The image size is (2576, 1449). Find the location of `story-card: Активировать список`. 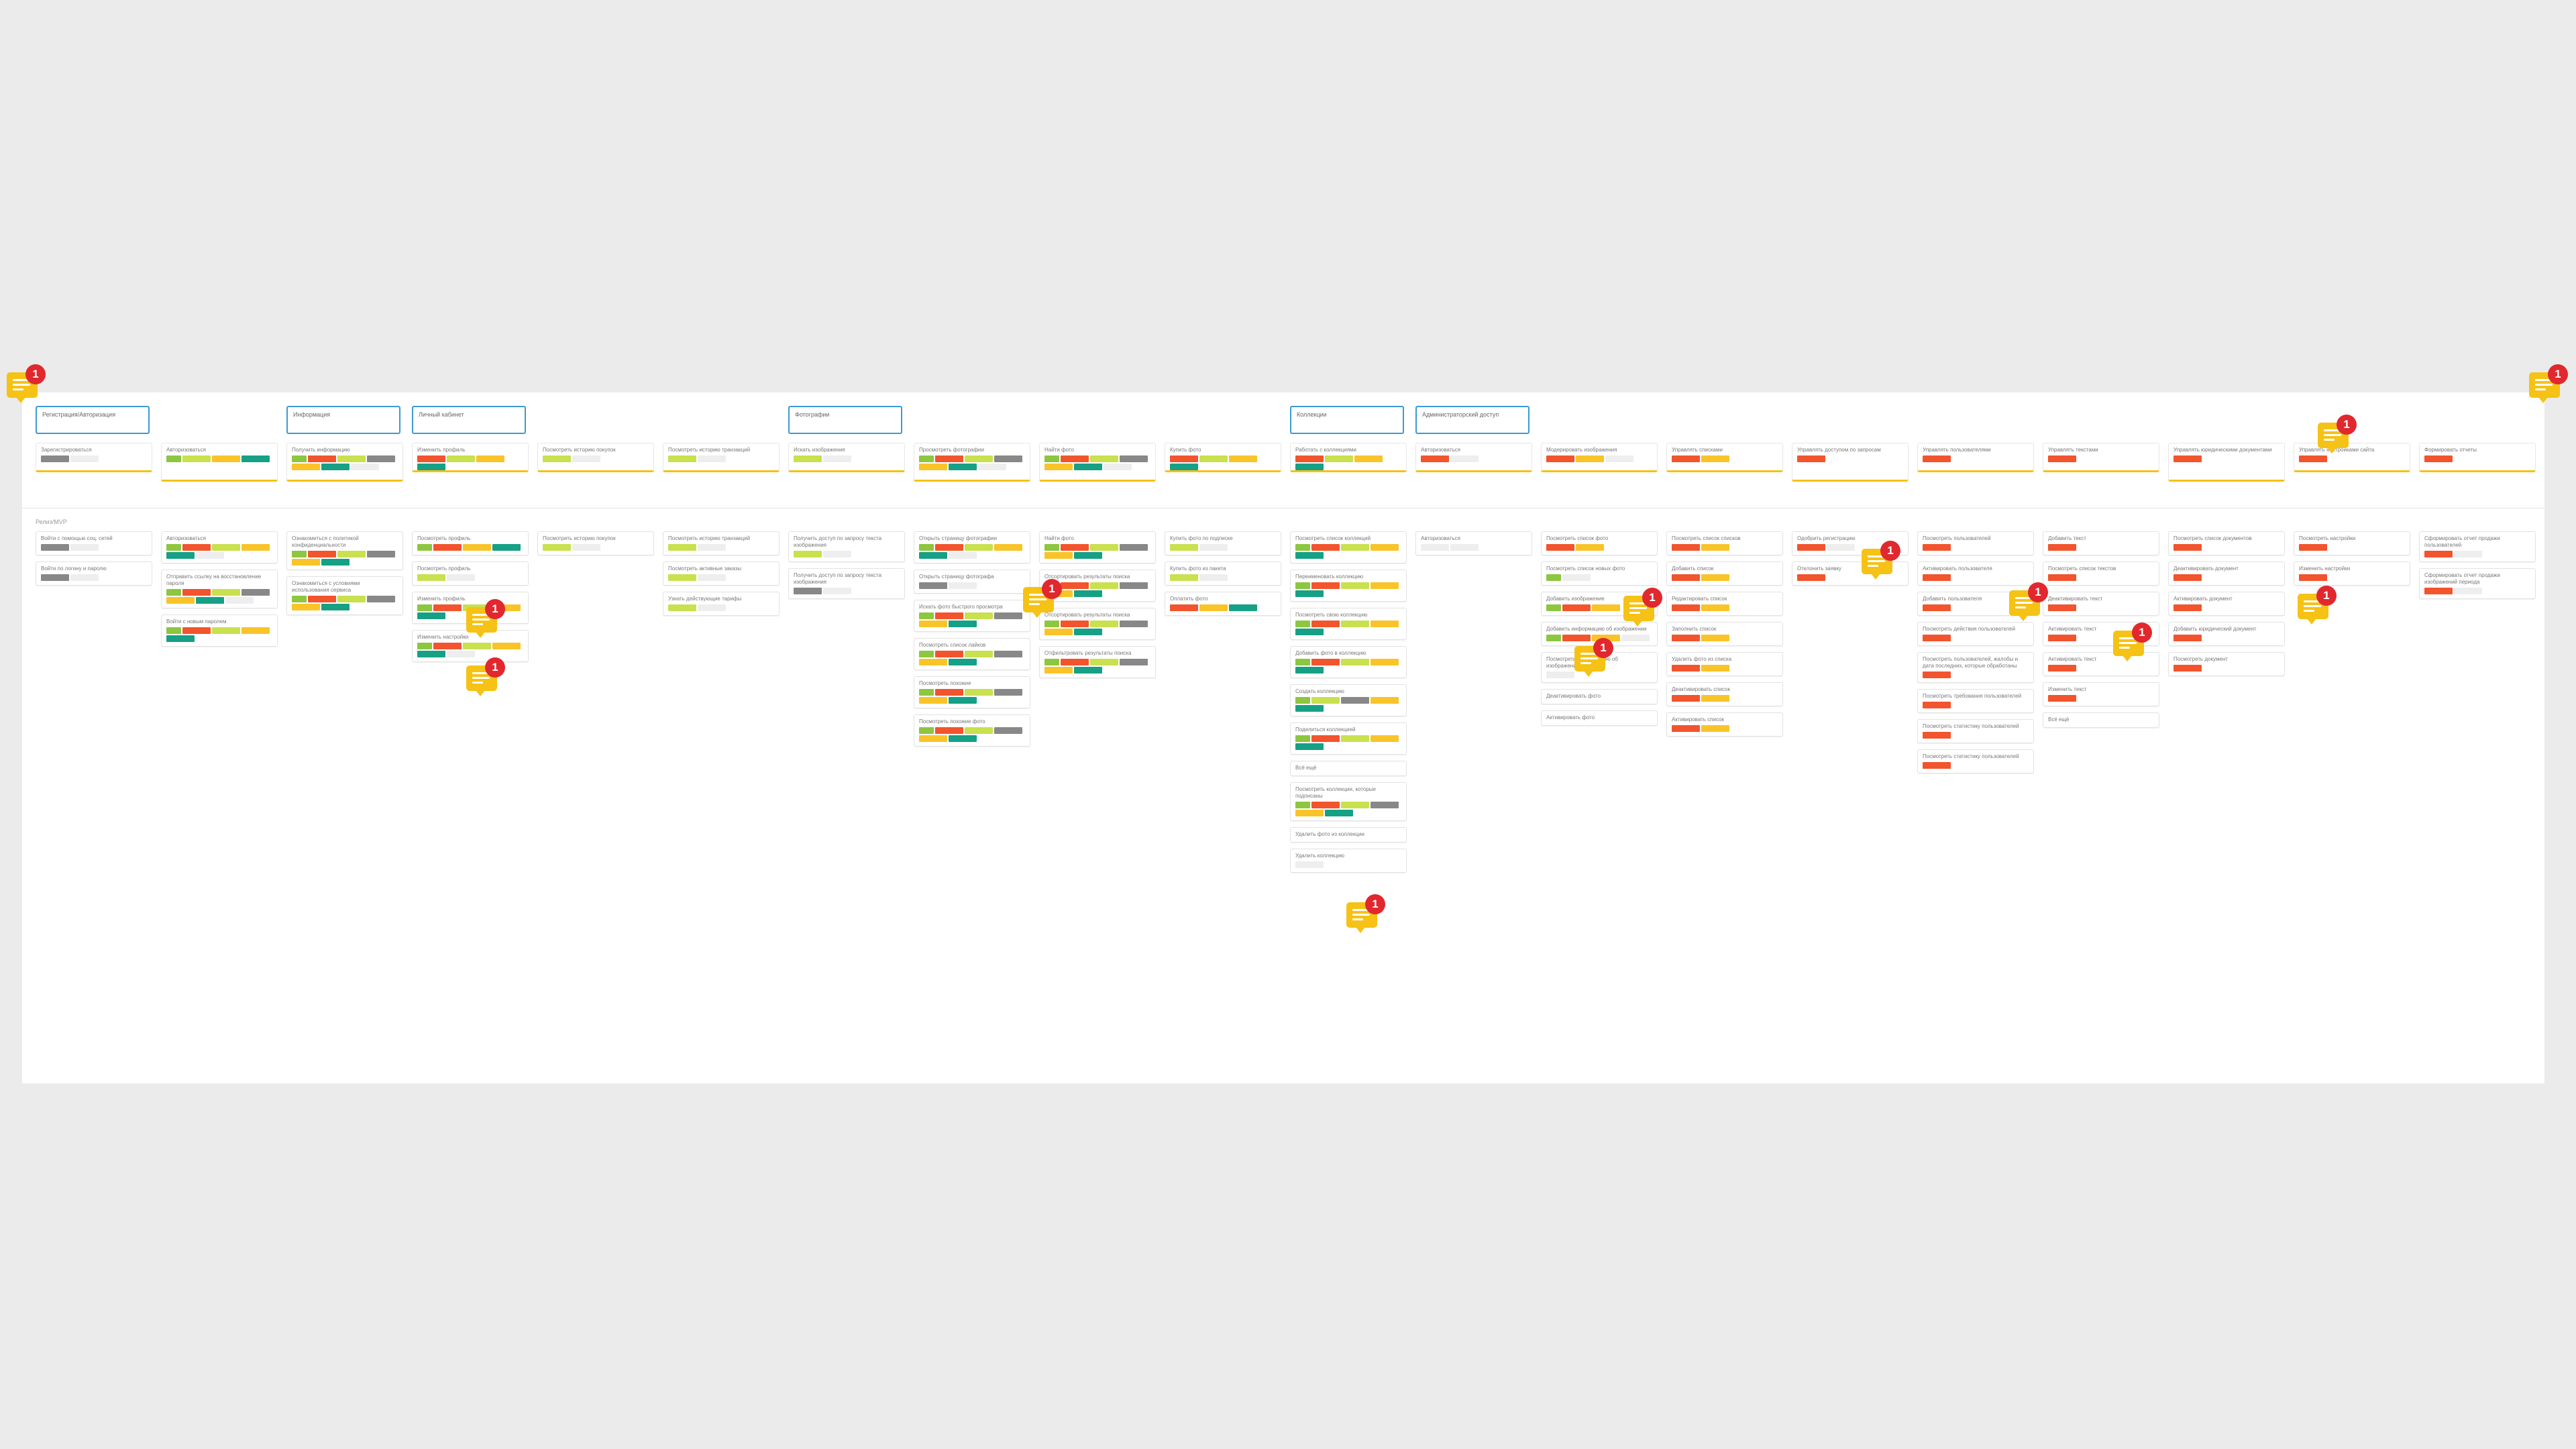

story-card: Активировать список is located at coordinates (1724, 724).